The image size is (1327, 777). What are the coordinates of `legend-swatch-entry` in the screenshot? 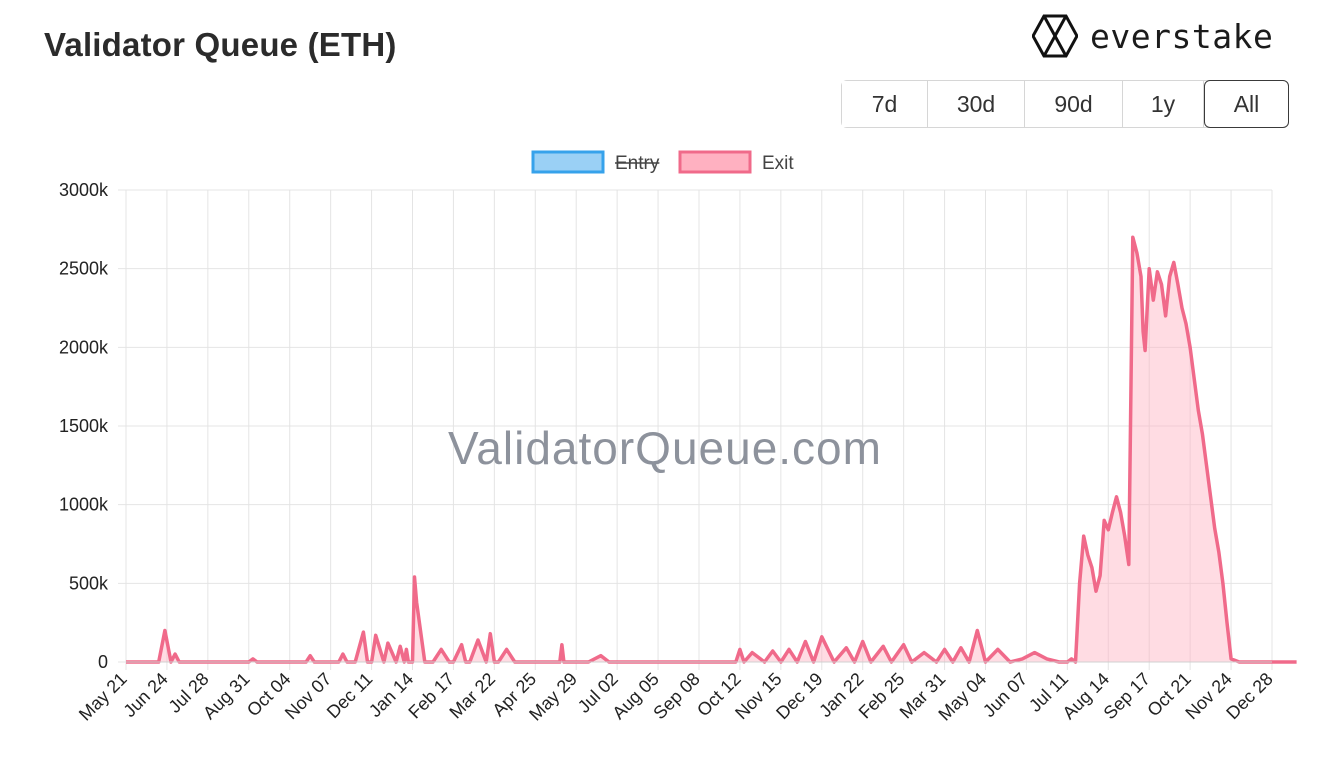 It's located at (568, 162).